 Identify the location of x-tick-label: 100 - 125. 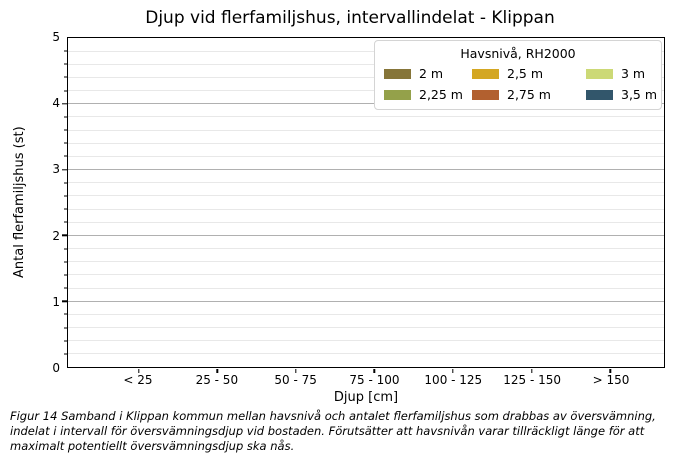
(453, 380).